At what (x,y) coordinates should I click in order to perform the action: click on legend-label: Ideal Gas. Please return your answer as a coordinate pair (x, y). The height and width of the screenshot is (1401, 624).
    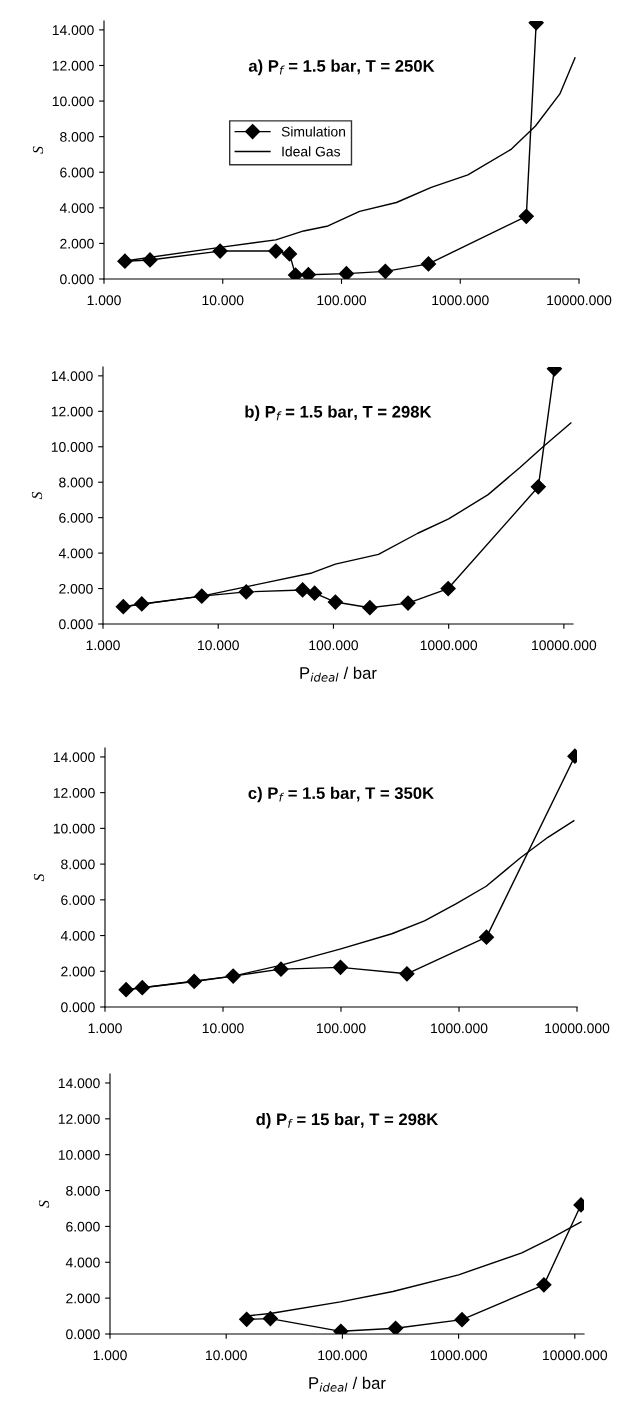
    Looking at the image, I should click on (311, 151).